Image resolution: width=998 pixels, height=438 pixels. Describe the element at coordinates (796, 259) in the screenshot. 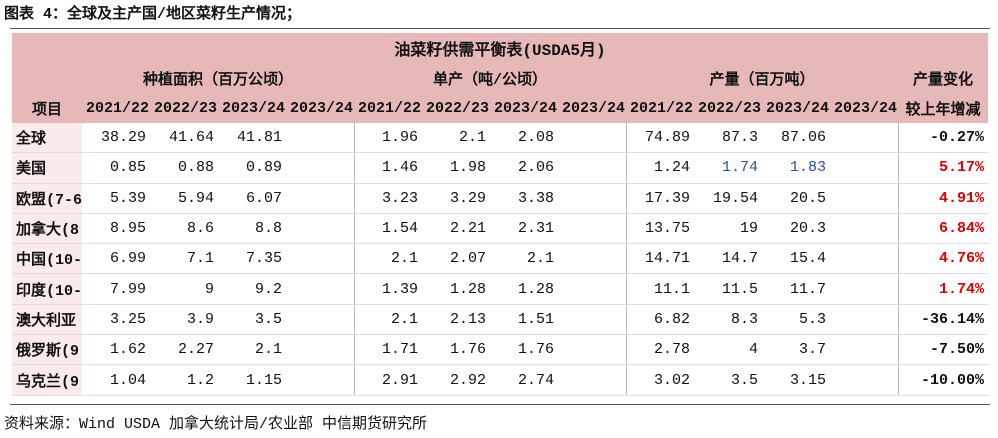

I see `cell: 15.4` at that location.